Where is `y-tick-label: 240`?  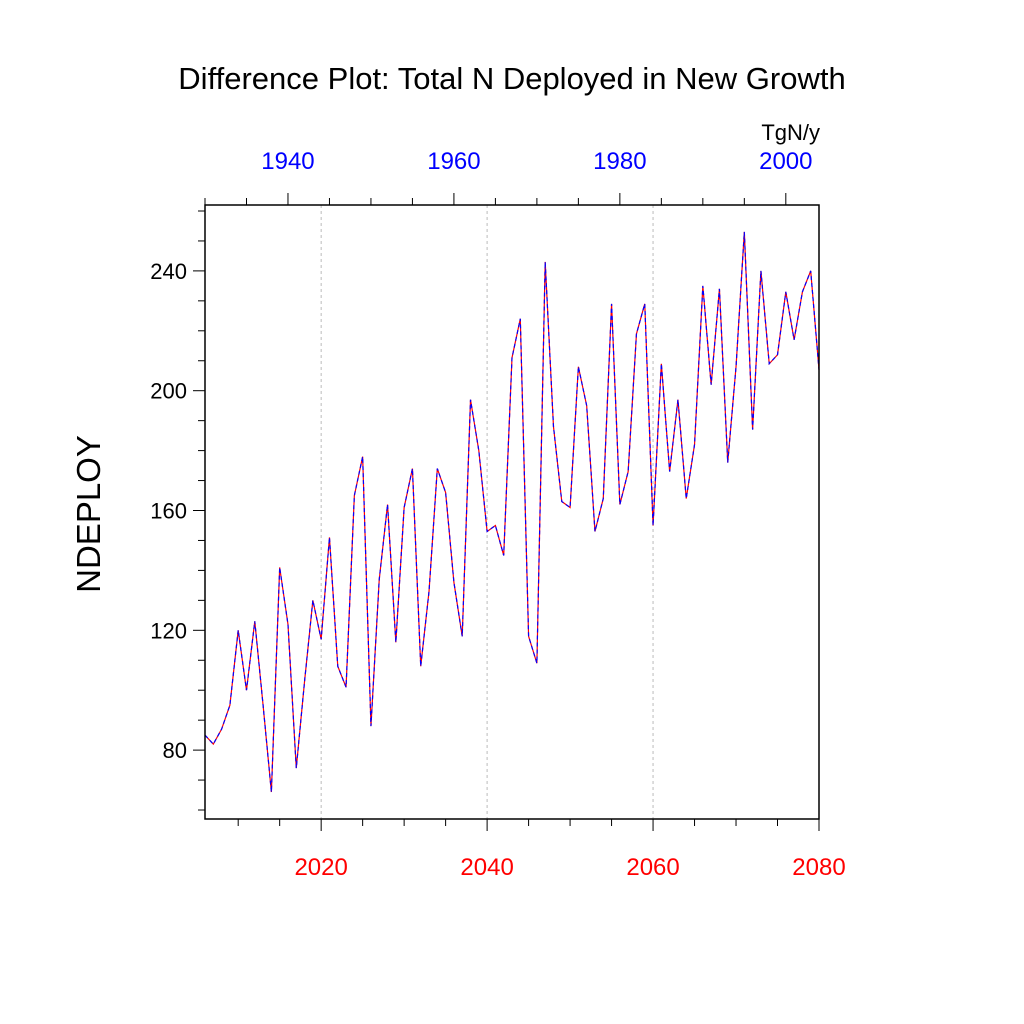
y-tick-label: 240 is located at coordinates (168, 271).